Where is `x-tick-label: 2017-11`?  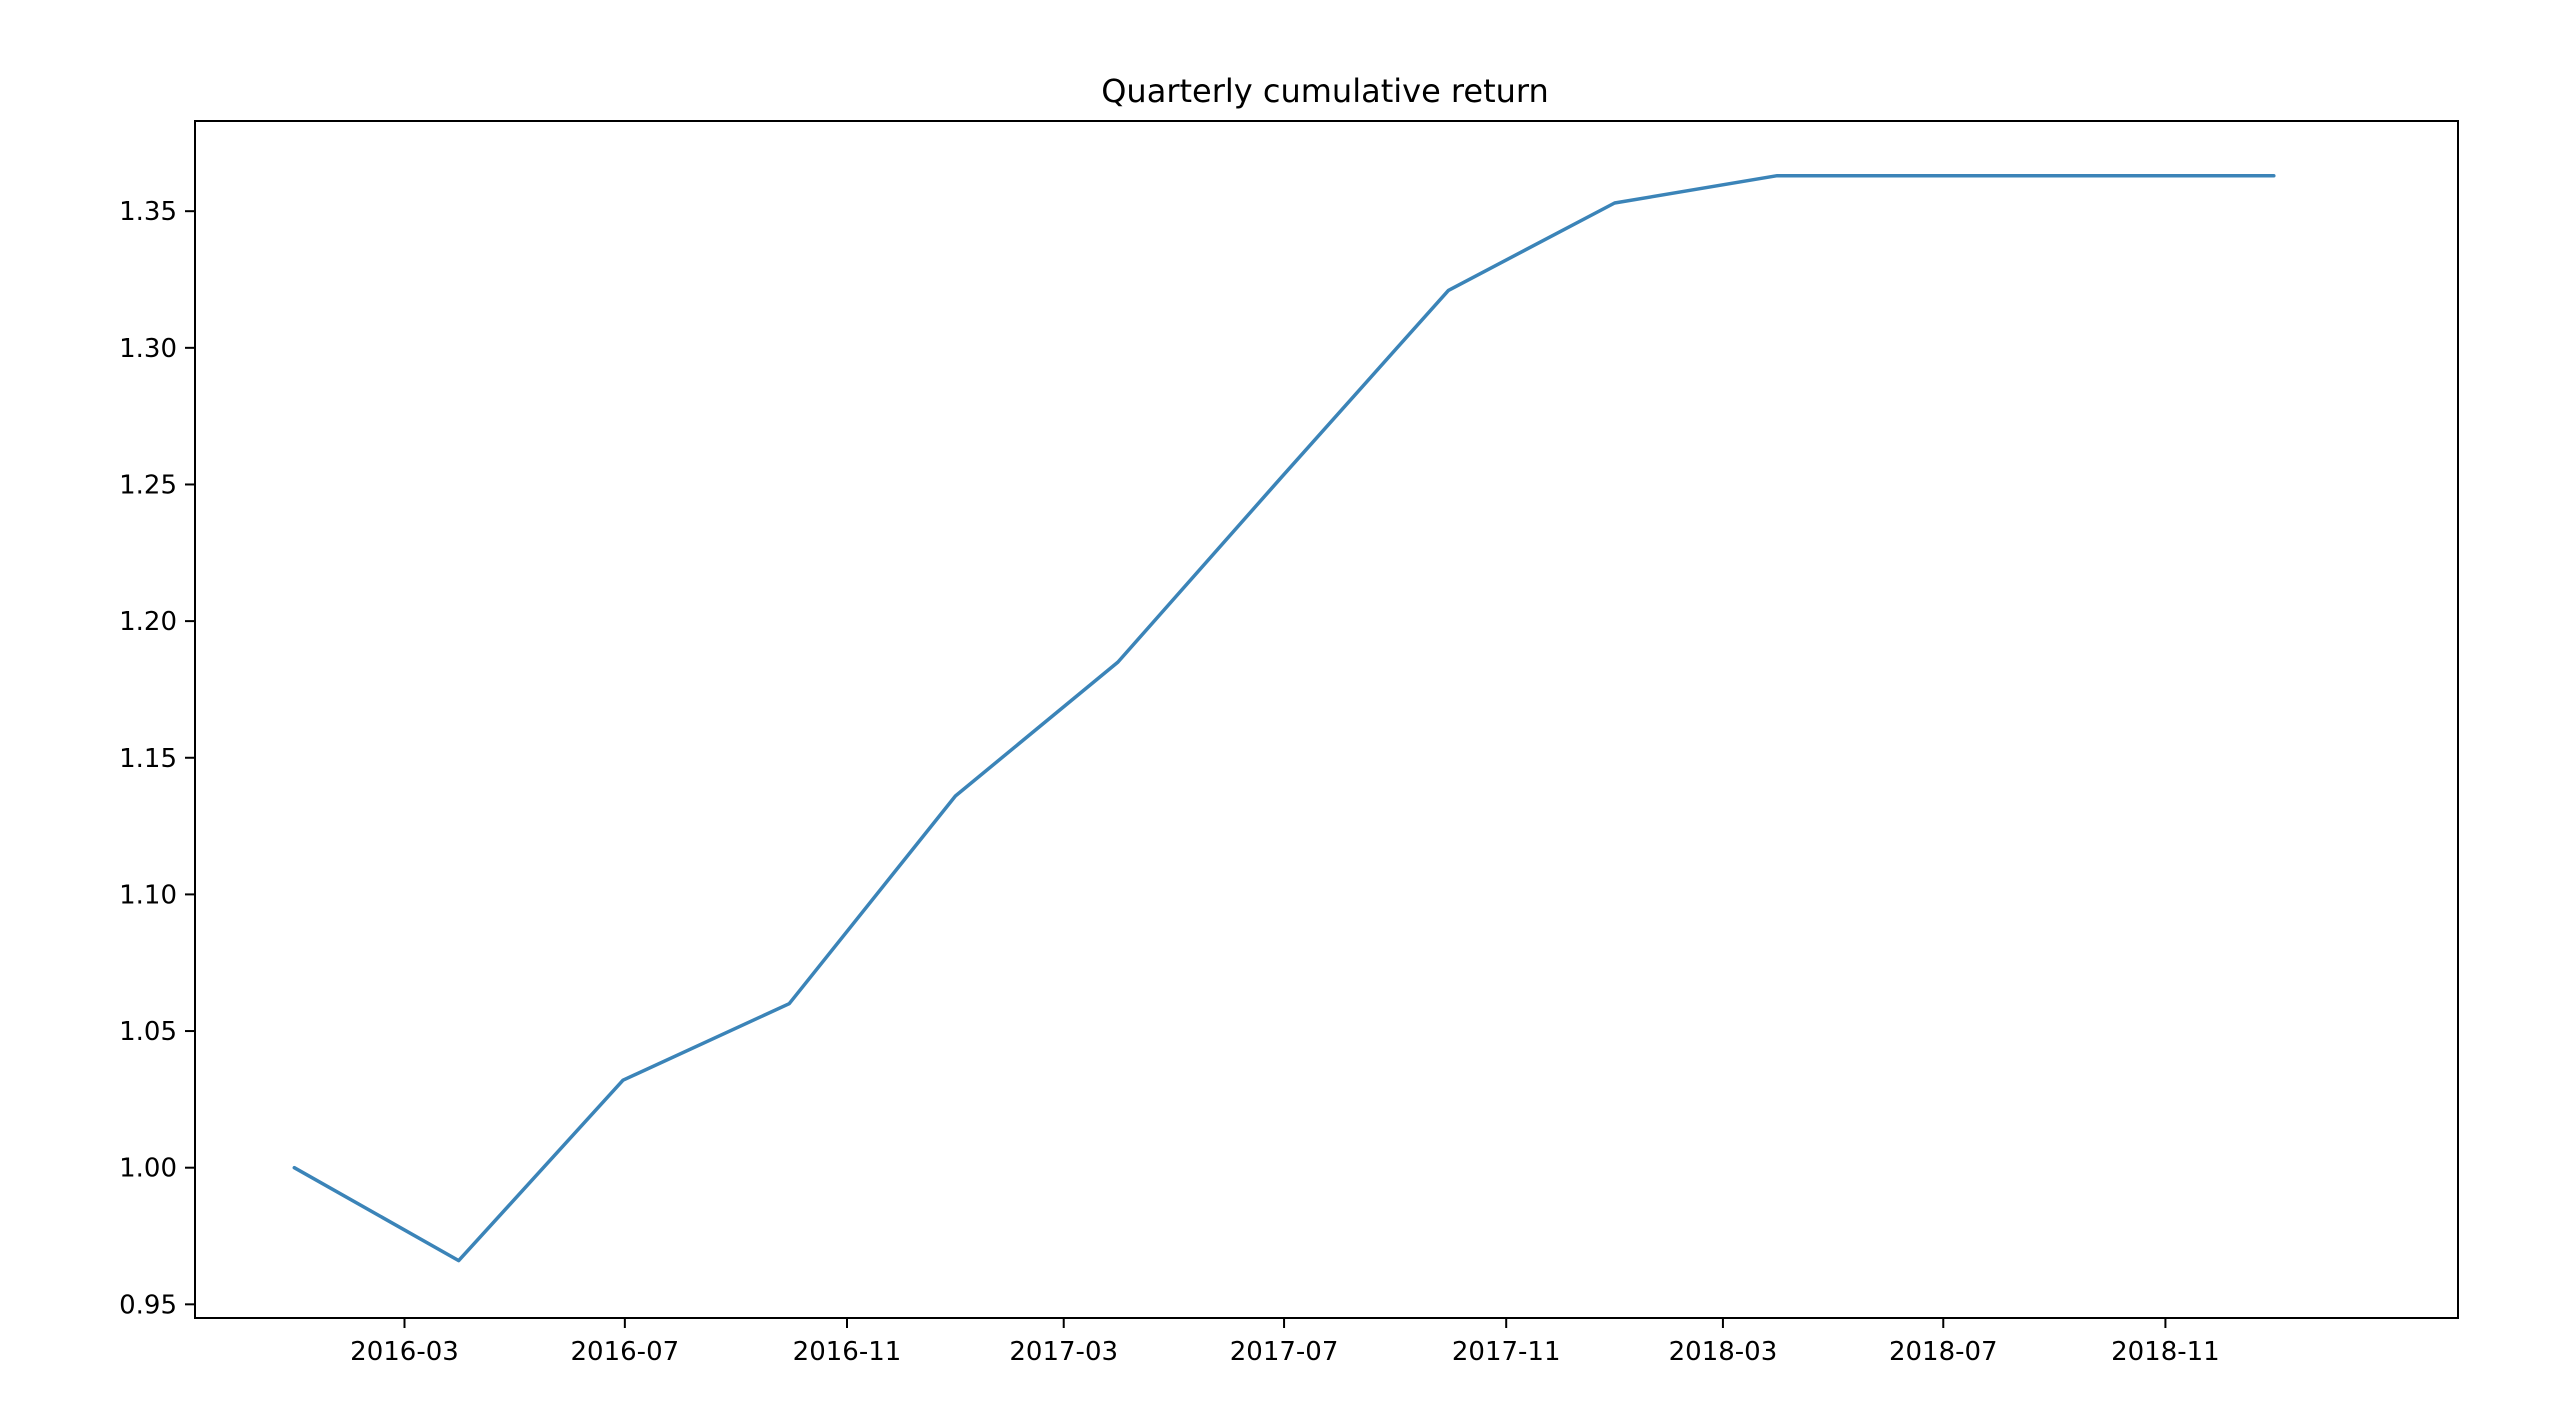 x-tick-label: 2017-11 is located at coordinates (1506, 1352).